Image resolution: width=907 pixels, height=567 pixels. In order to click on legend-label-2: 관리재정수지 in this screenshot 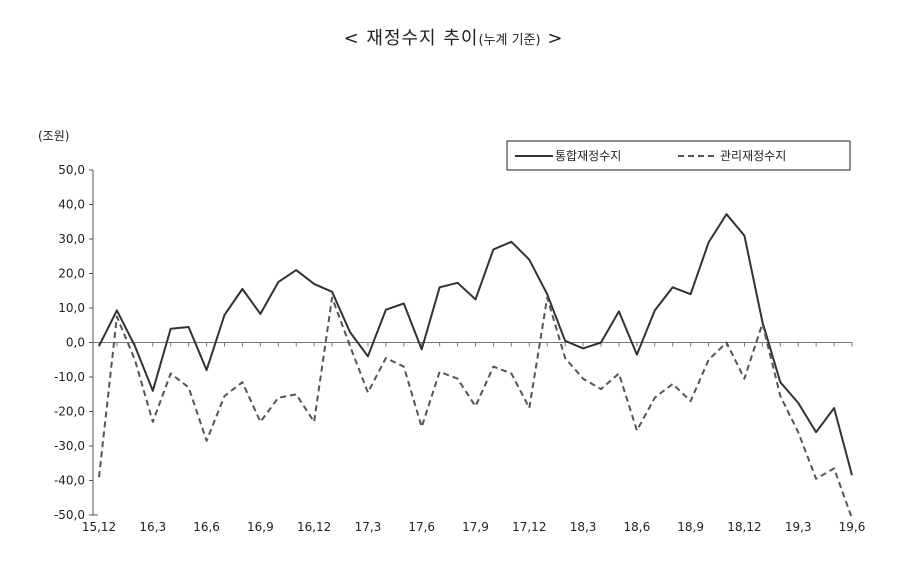, I will do `click(753, 156)`.